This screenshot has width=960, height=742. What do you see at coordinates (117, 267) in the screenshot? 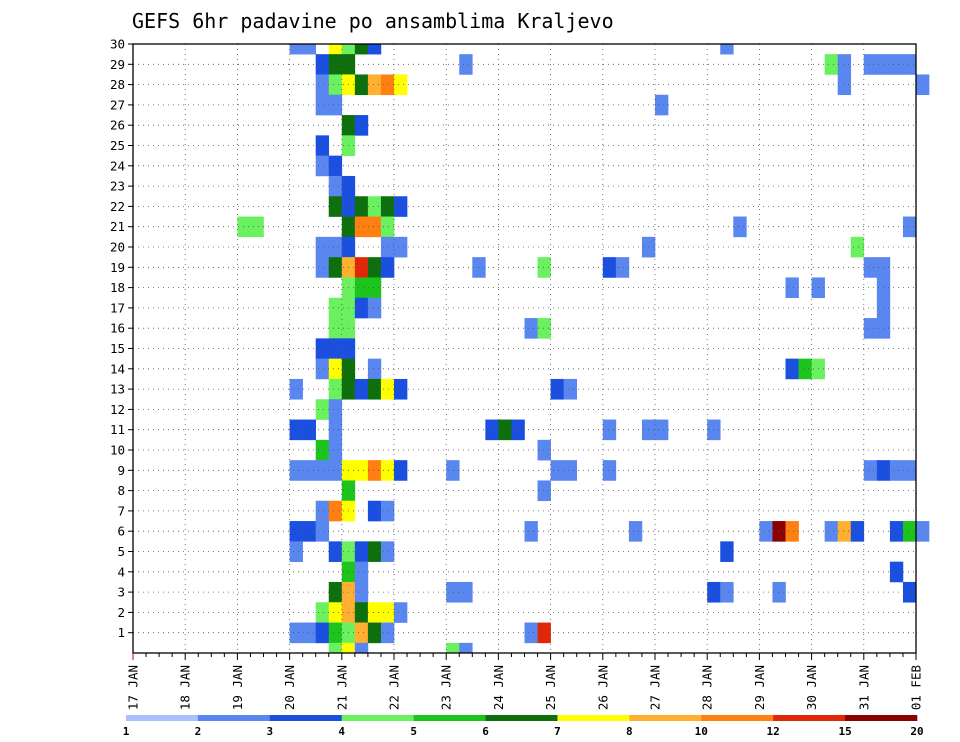
I see `y-tick-label: 19` at bounding box center [117, 267].